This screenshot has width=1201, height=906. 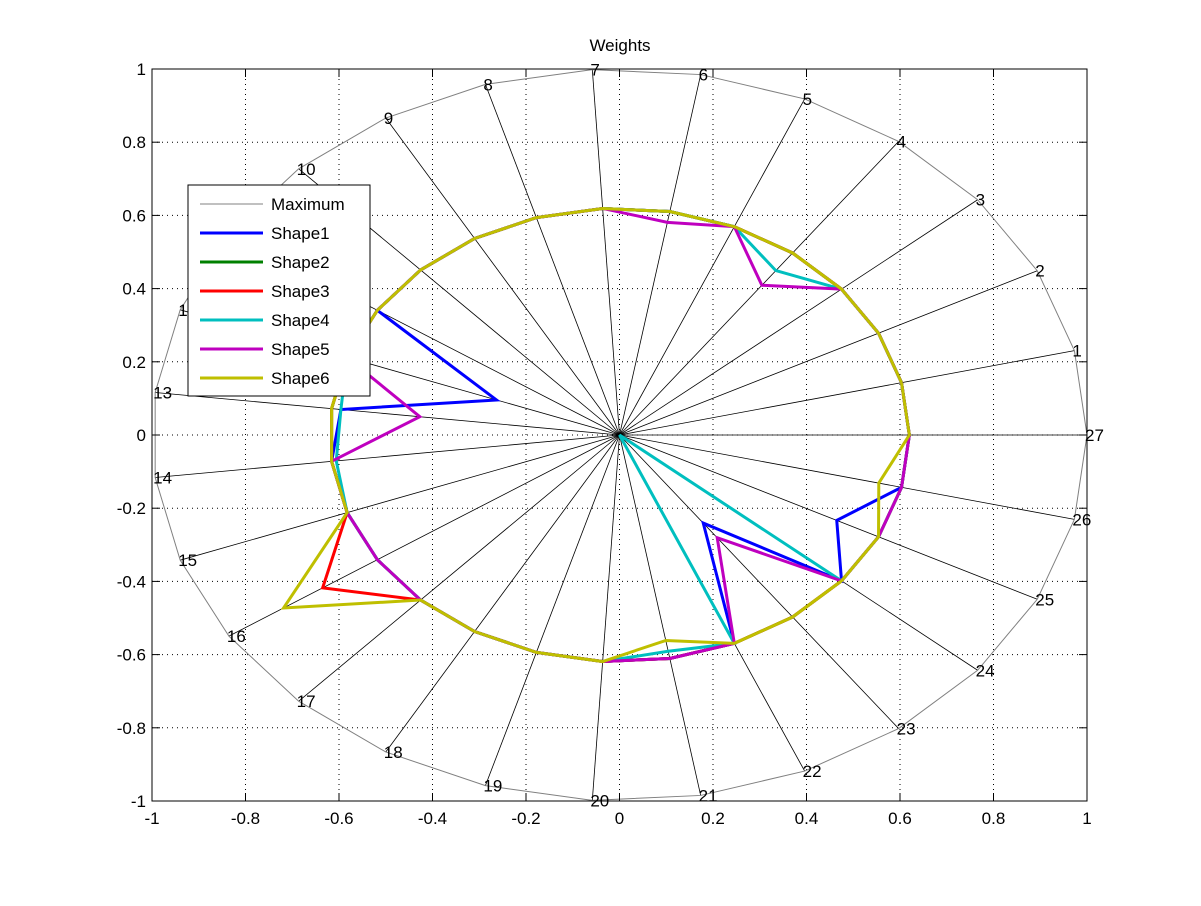 What do you see at coordinates (492, 786) in the screenshot?
I see `spoke-label: 19` at bounding box center [492, 786].